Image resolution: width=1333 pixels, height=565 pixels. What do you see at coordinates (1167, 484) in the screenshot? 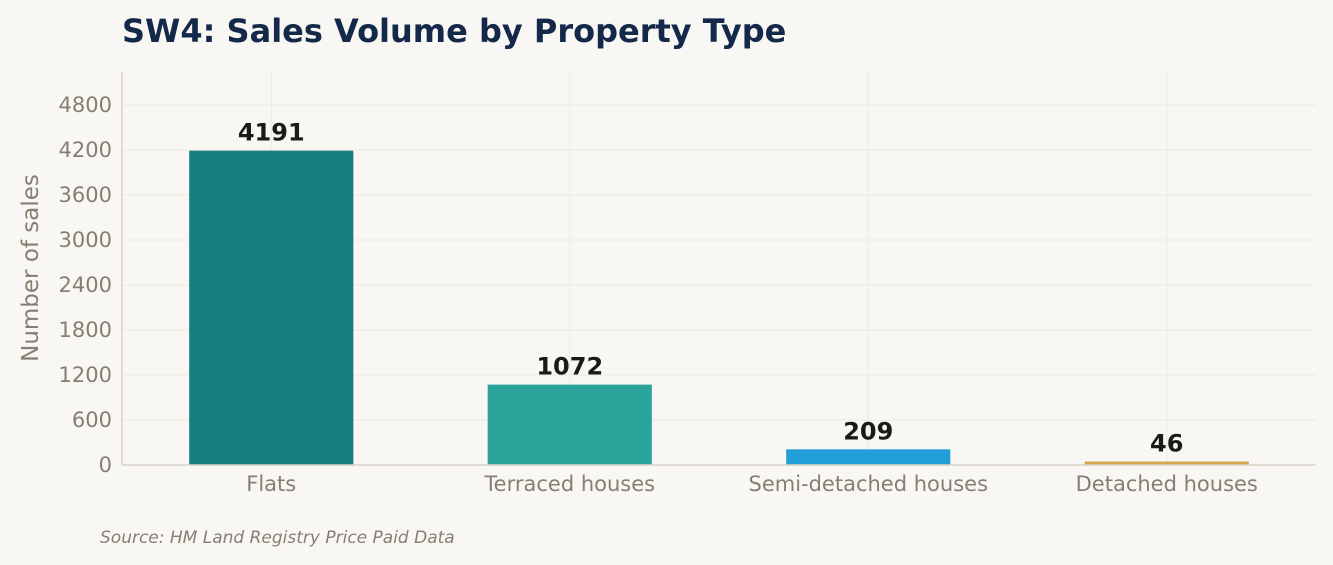
I see `x-tick-label: Detached houses` at bounding box center [1167, 484].